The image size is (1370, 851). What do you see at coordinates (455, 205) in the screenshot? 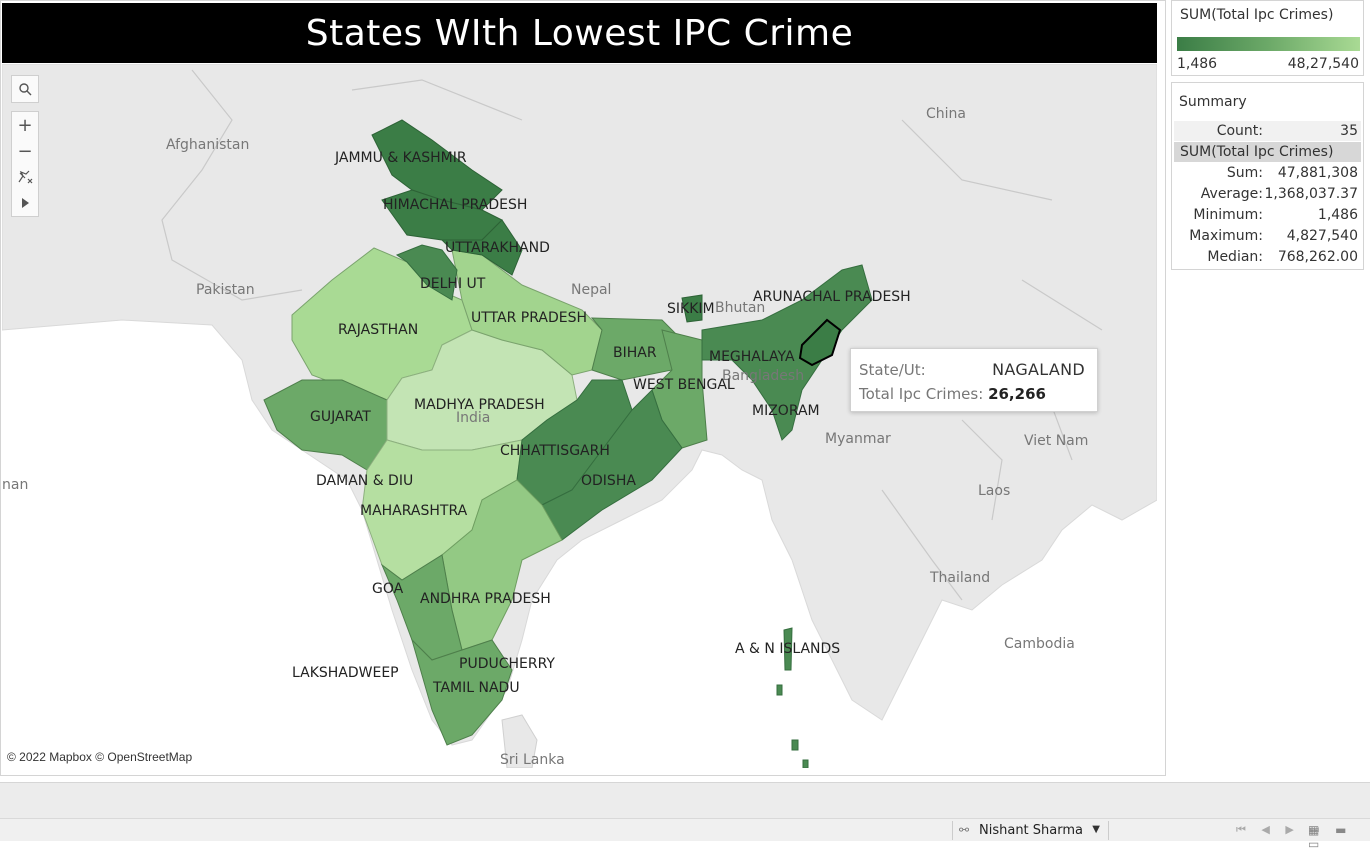
I see `state-label: HIMACHAL PRADESH` at bounding box center [455, 205].